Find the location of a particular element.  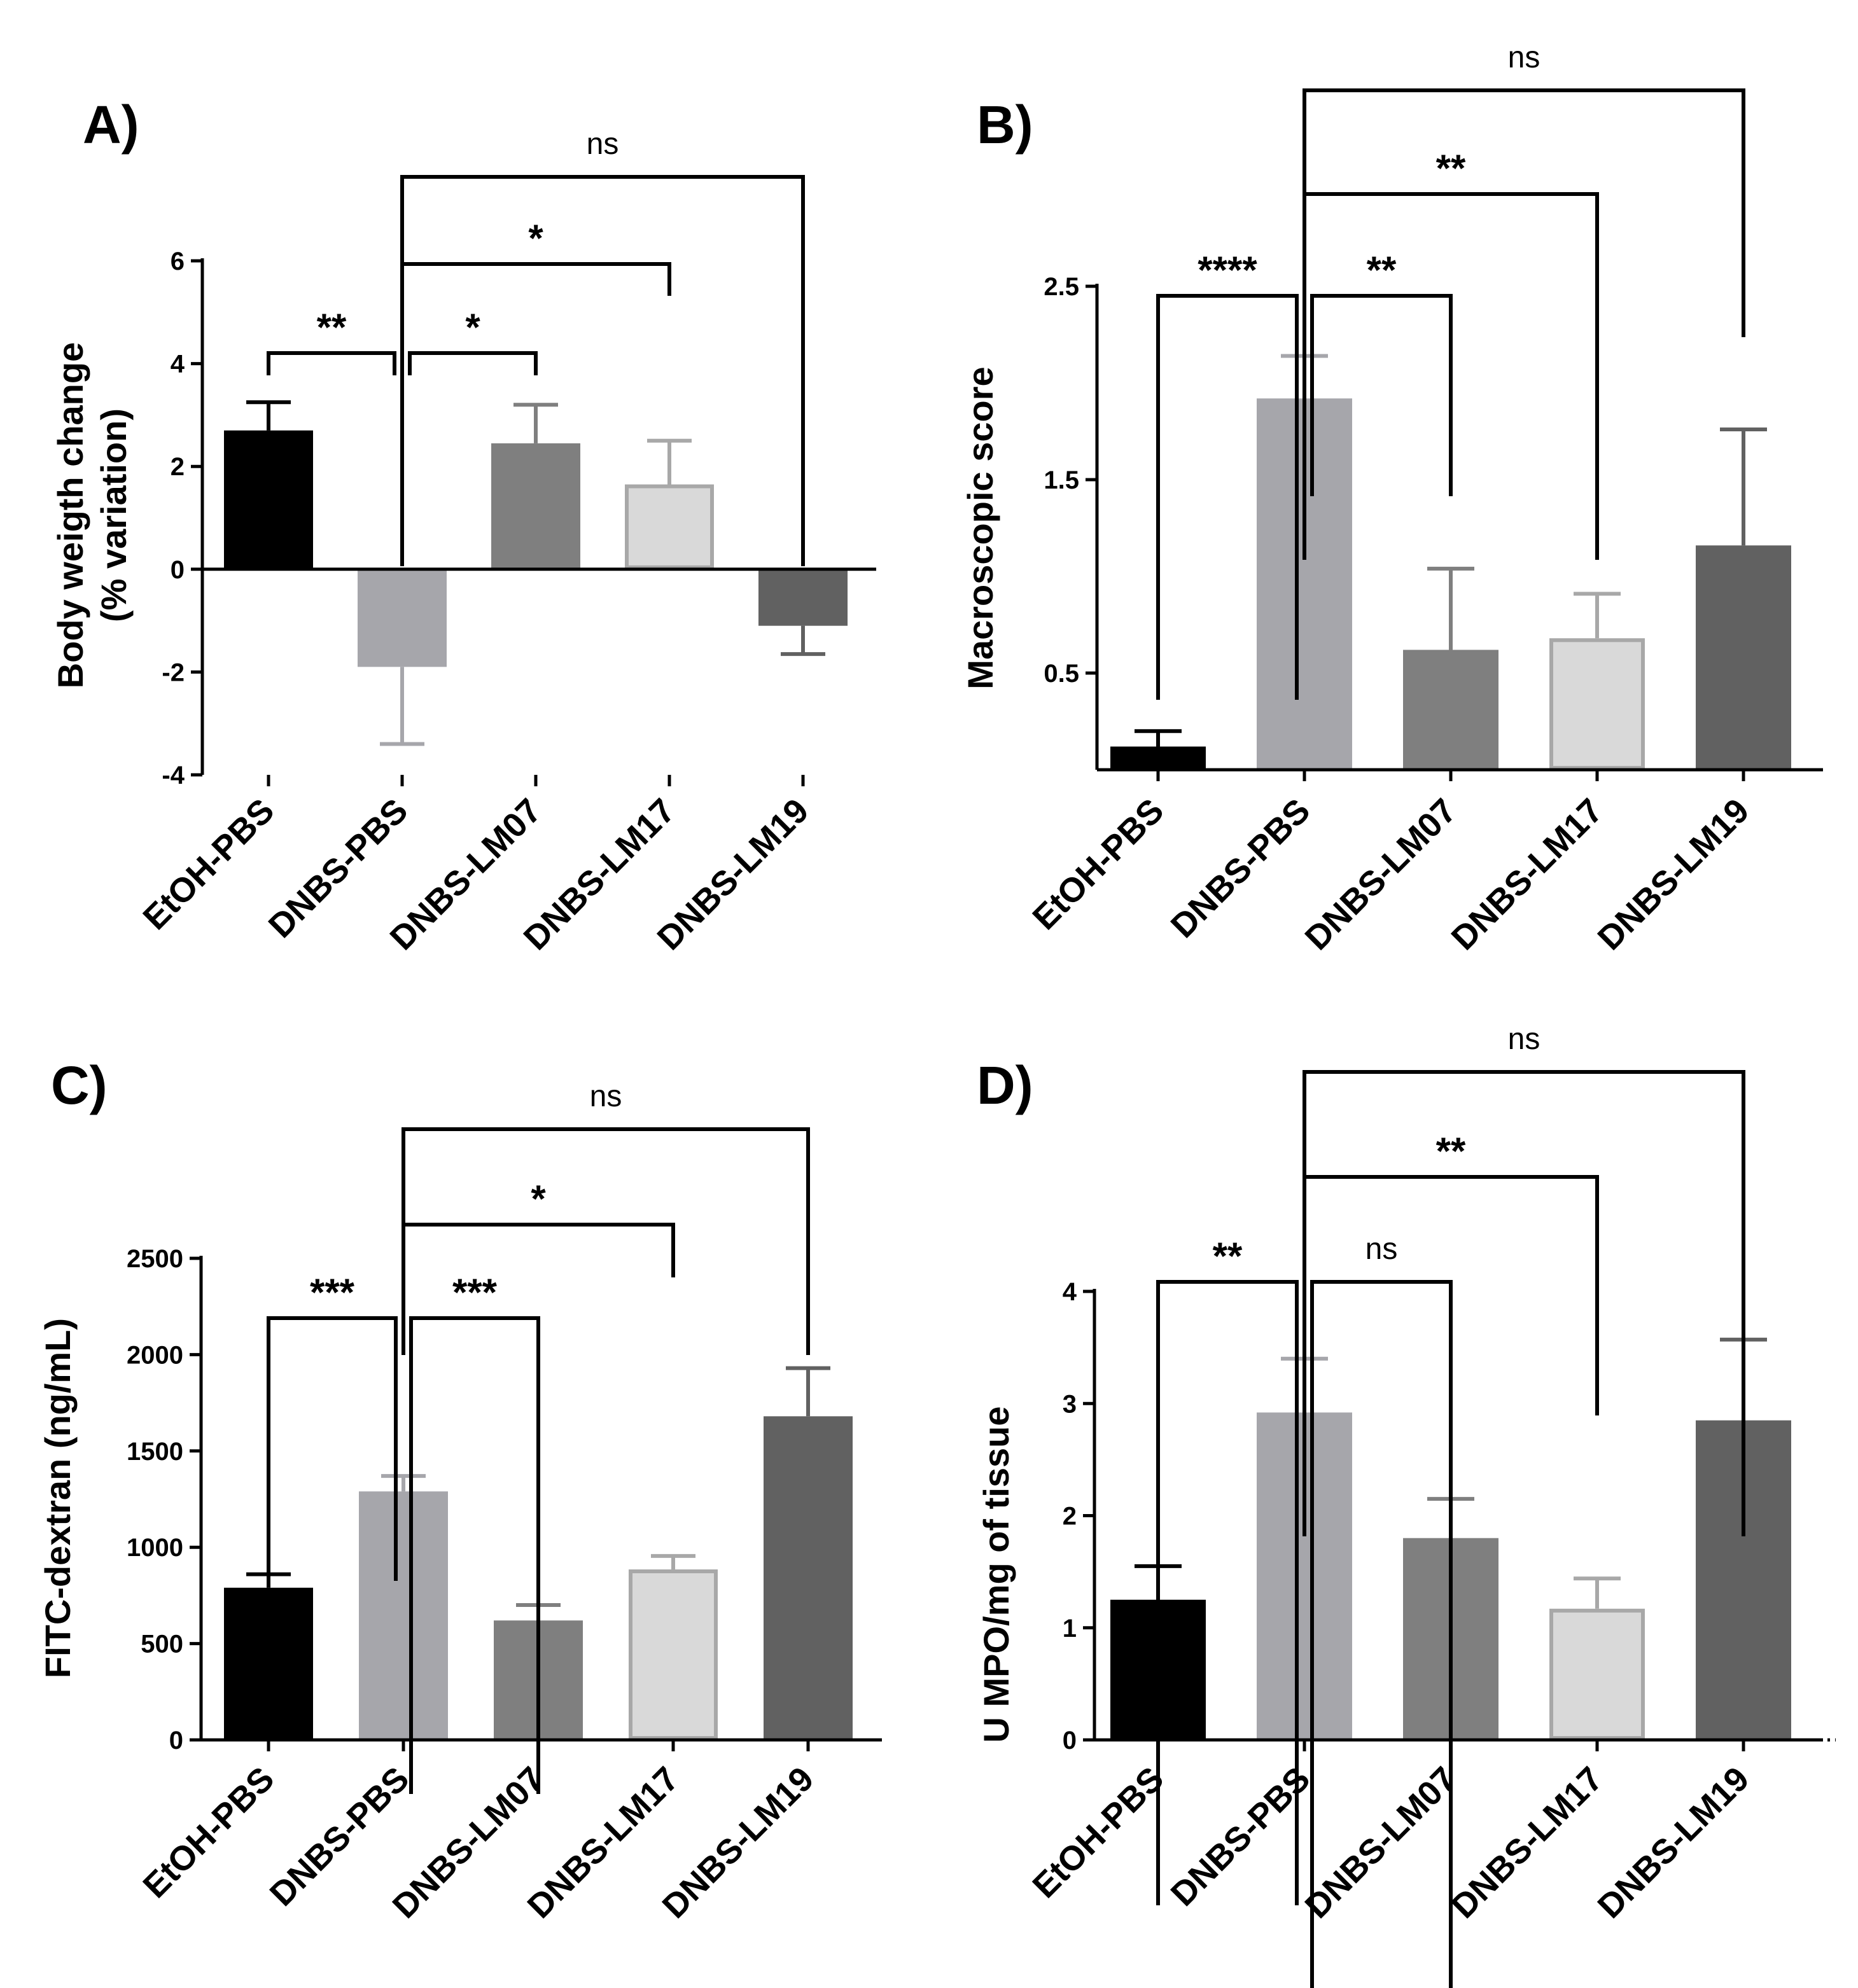

y-axis-label: Macroscopic score is located at coordinates (980, 527).